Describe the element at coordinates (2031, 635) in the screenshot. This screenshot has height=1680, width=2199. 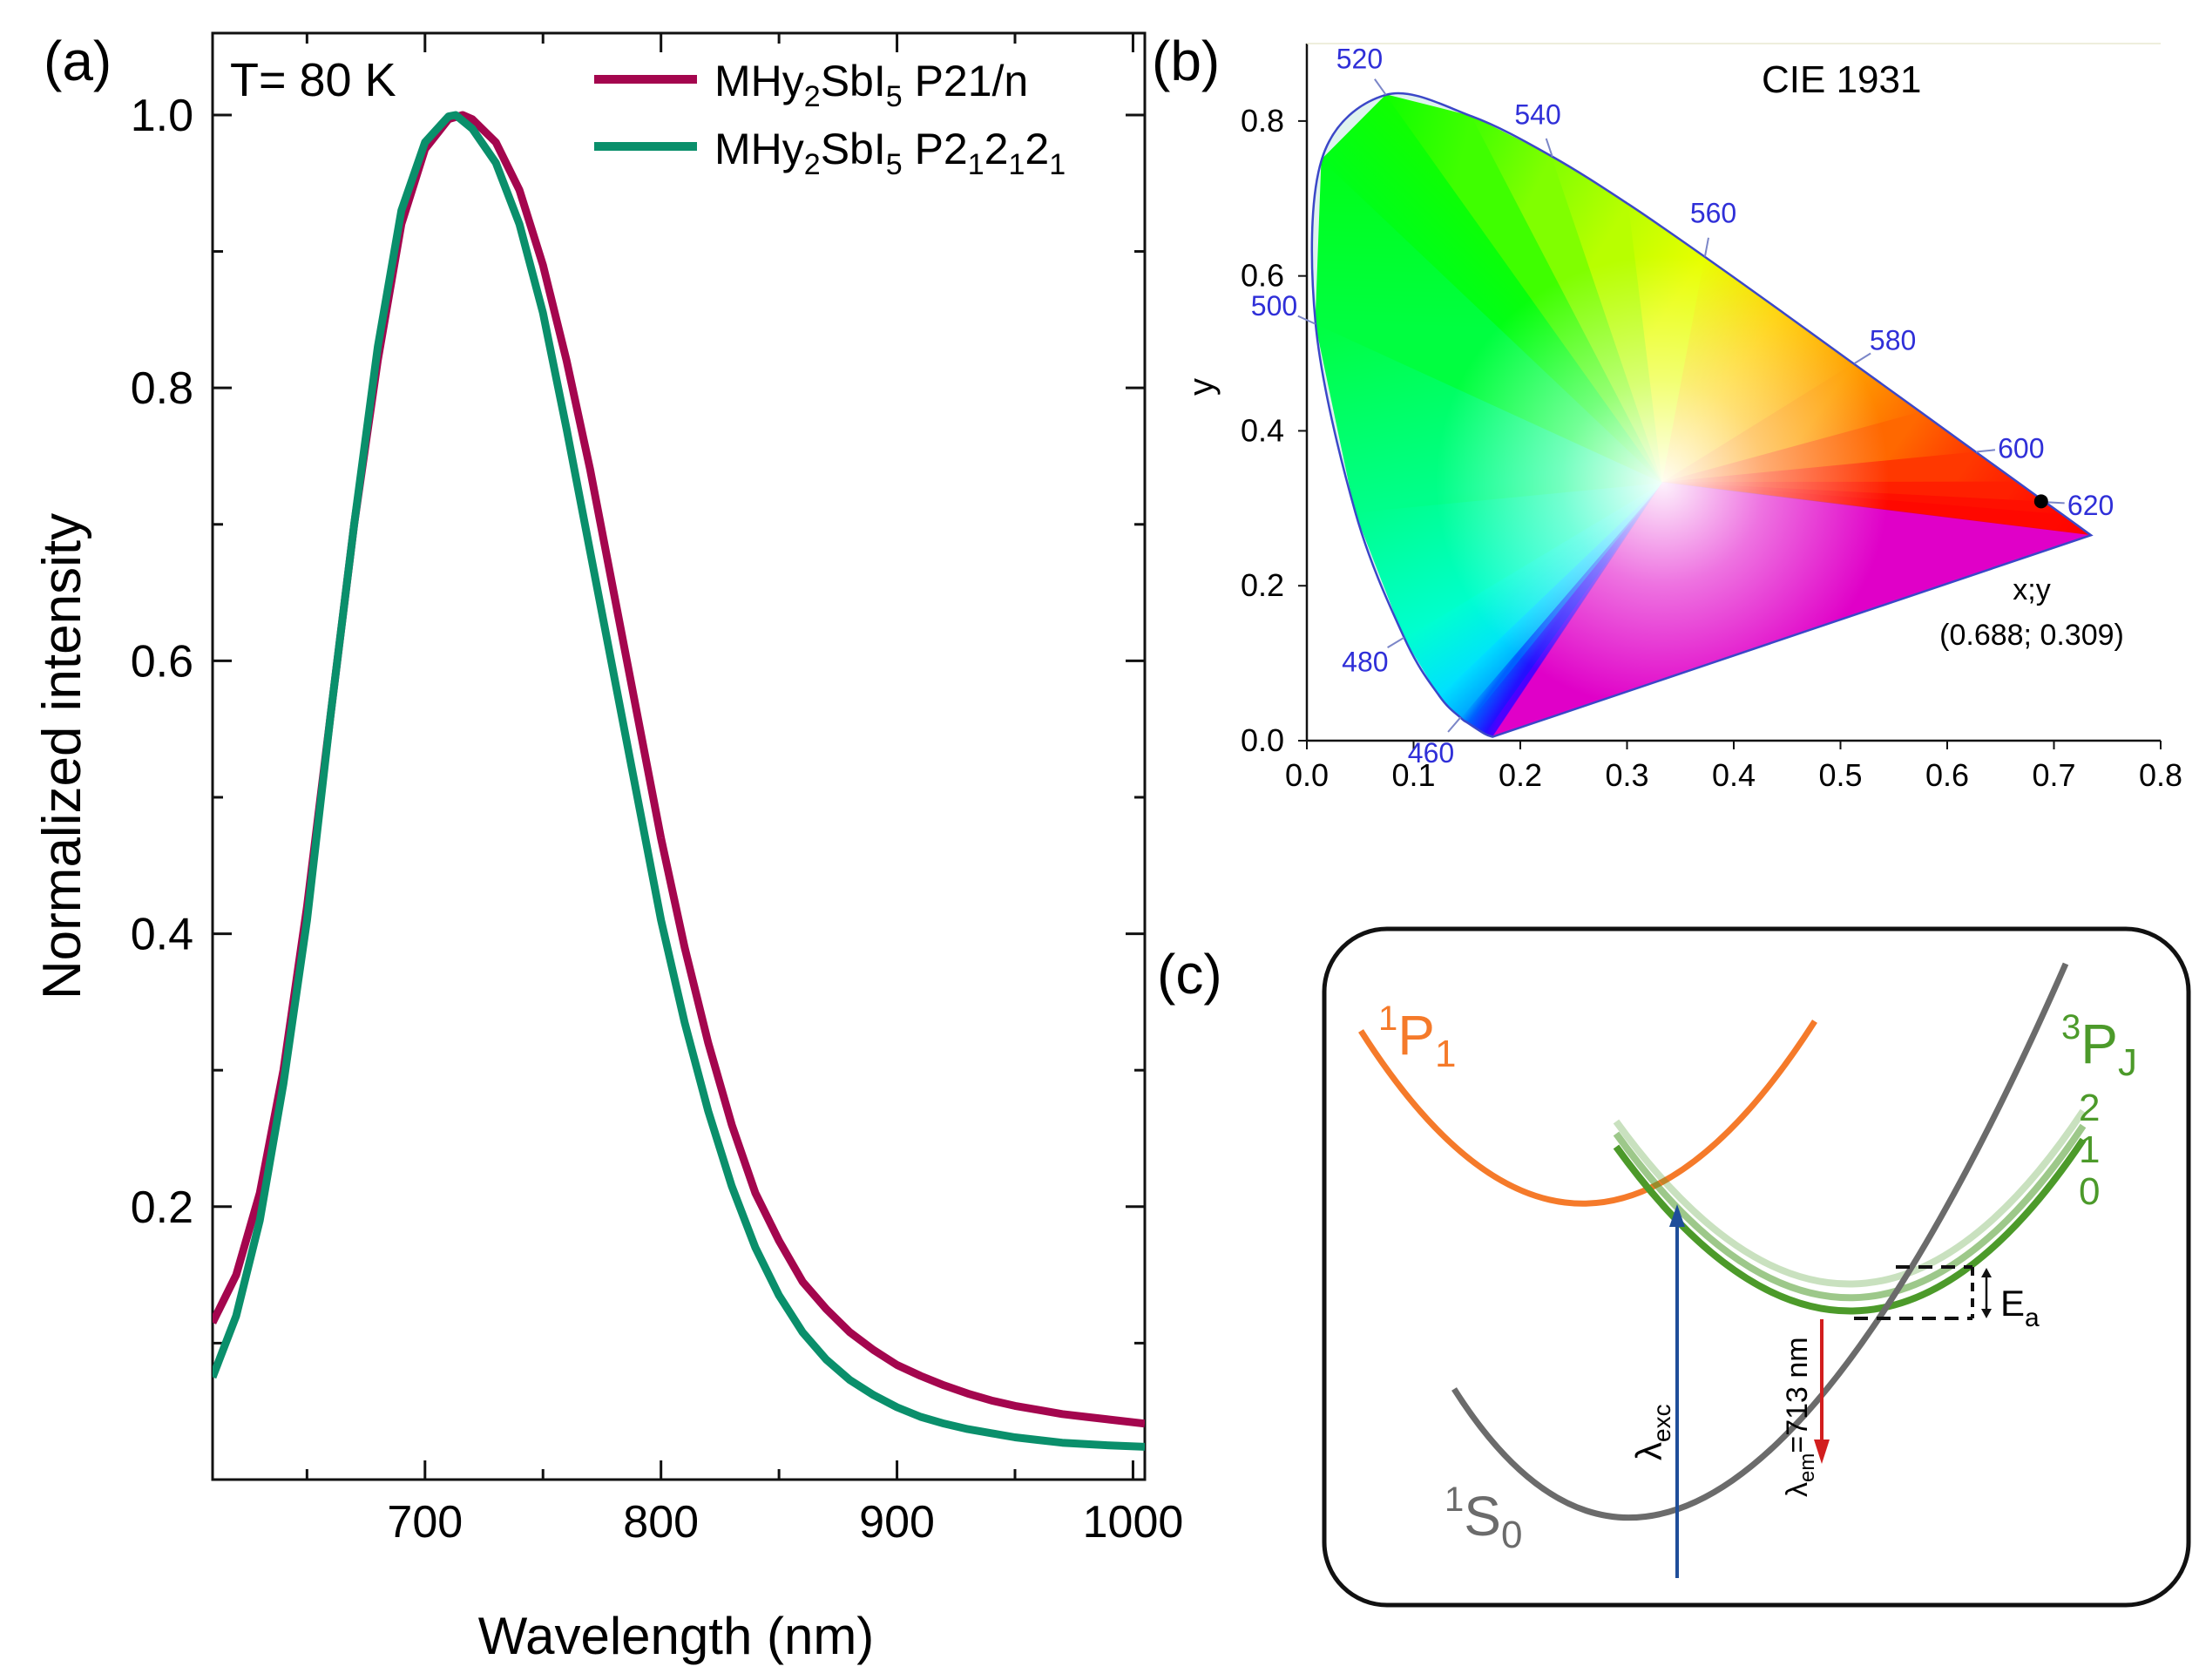
I see `point-label-coords: (0.688; 0.309)` at that location.